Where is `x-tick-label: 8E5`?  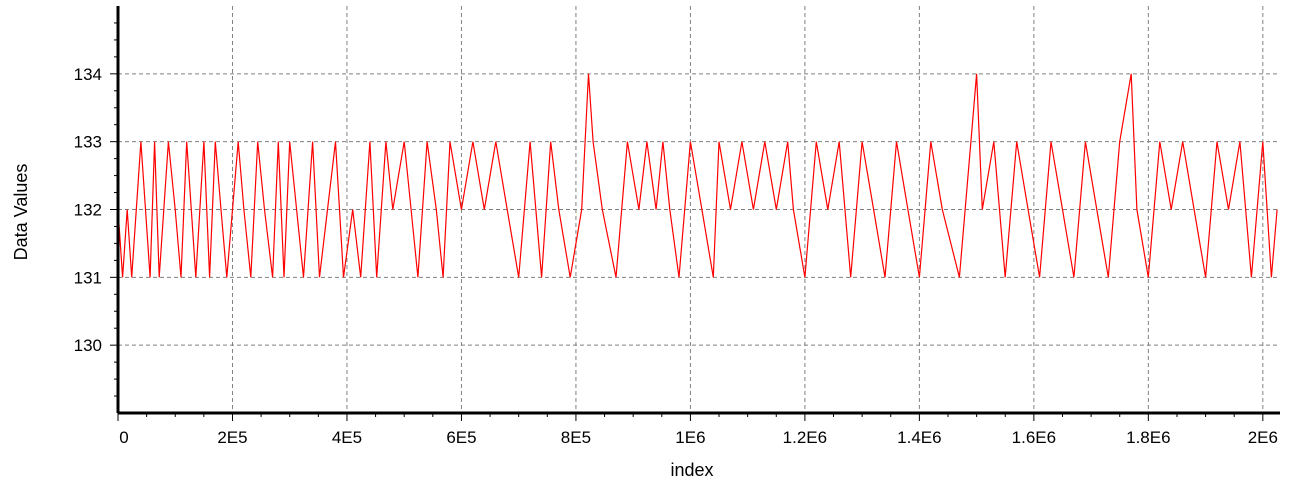 x-tick-label: 8E5 is located at coordinates (576, 437).